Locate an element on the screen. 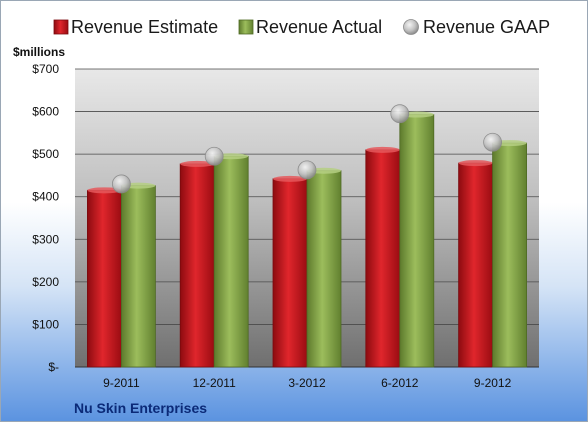  x-axis-ticks: 9-2011 12-2011 3-2012 6-2012 9-2012 is located at coordinates (307, 383).